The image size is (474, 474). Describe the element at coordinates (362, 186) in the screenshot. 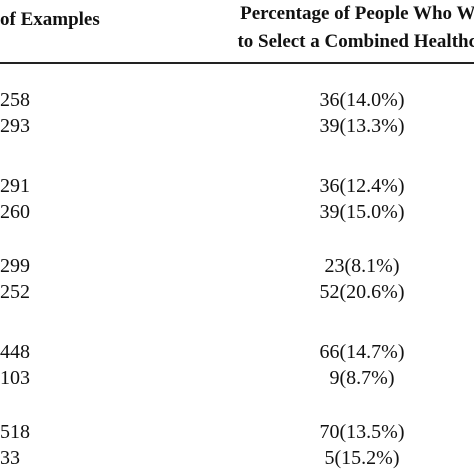

I see `percentage-cell: 36(12.4%)` at that location.